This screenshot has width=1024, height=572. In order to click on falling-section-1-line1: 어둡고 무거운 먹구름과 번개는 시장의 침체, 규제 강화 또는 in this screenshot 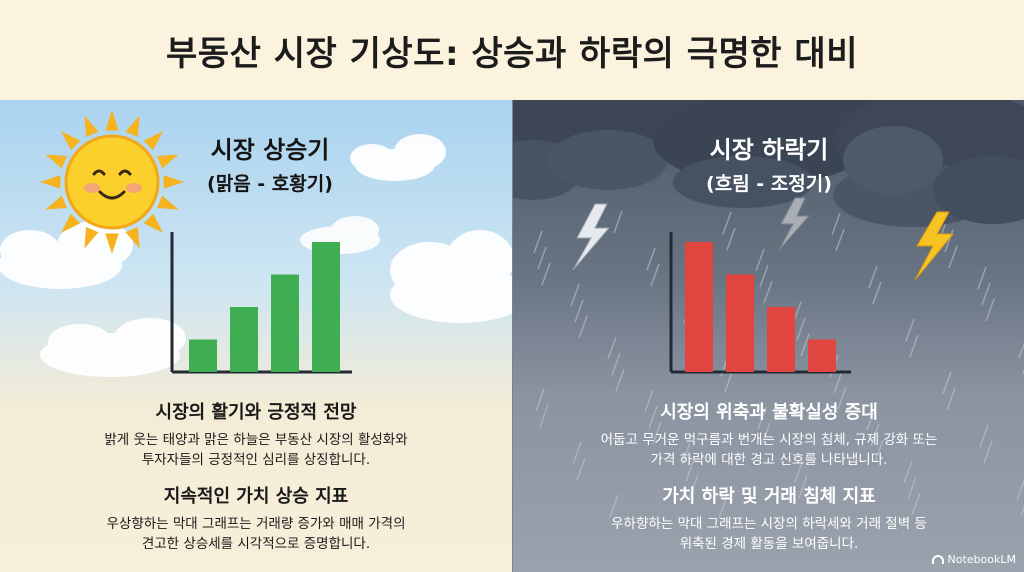, I will do `click(769, 440)`.